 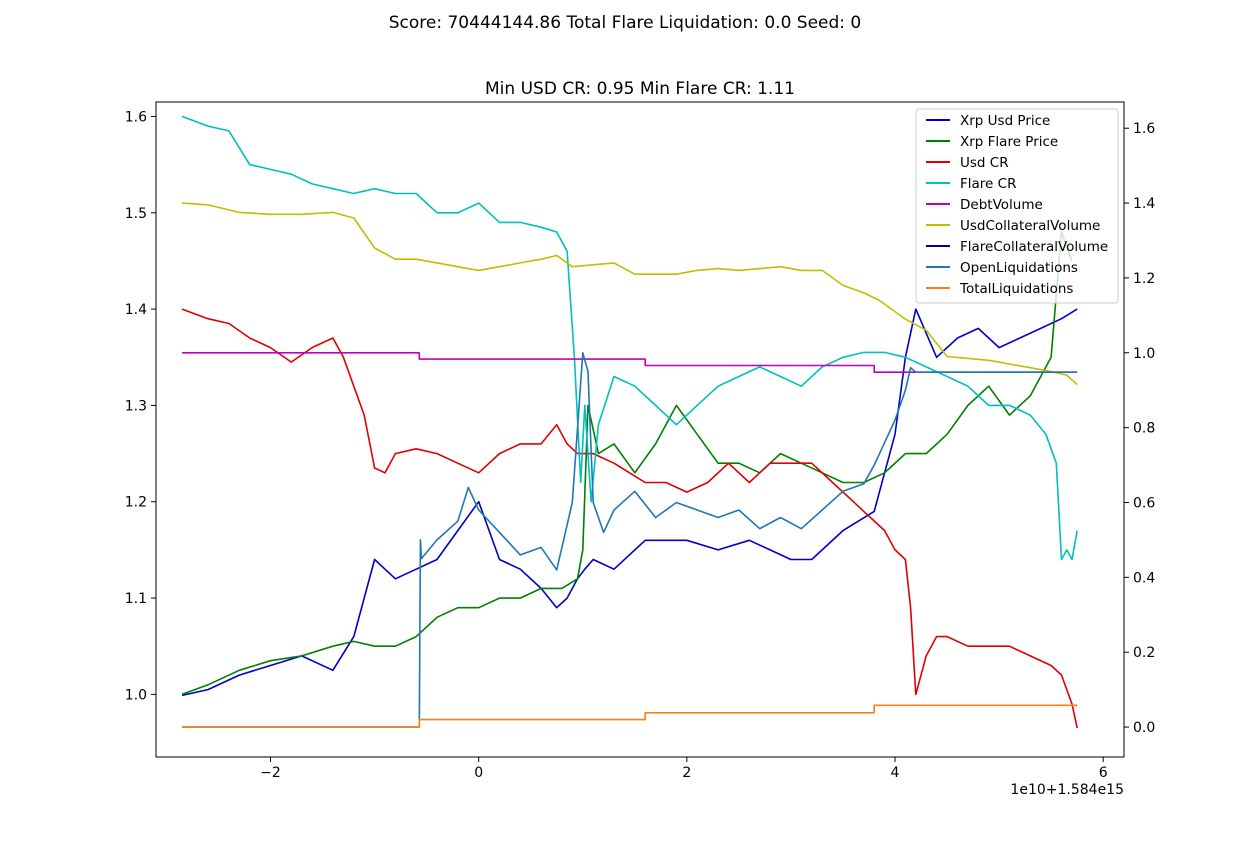 I want to click on y-right-tick-label: 0.8, so click(x=1144, y=429).